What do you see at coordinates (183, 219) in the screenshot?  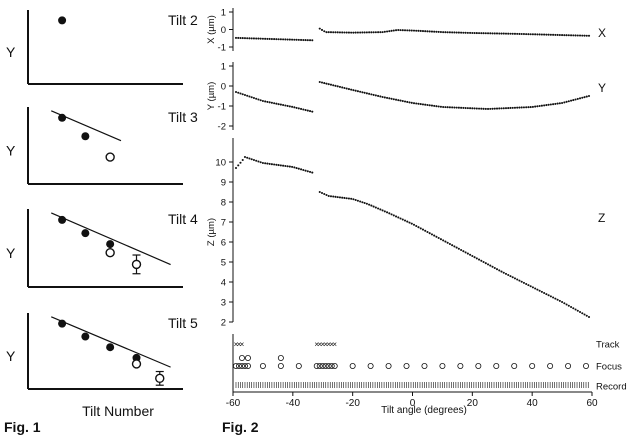 I see `fig1-panel-title: Tilt 4` at bounding box center [183, 219].